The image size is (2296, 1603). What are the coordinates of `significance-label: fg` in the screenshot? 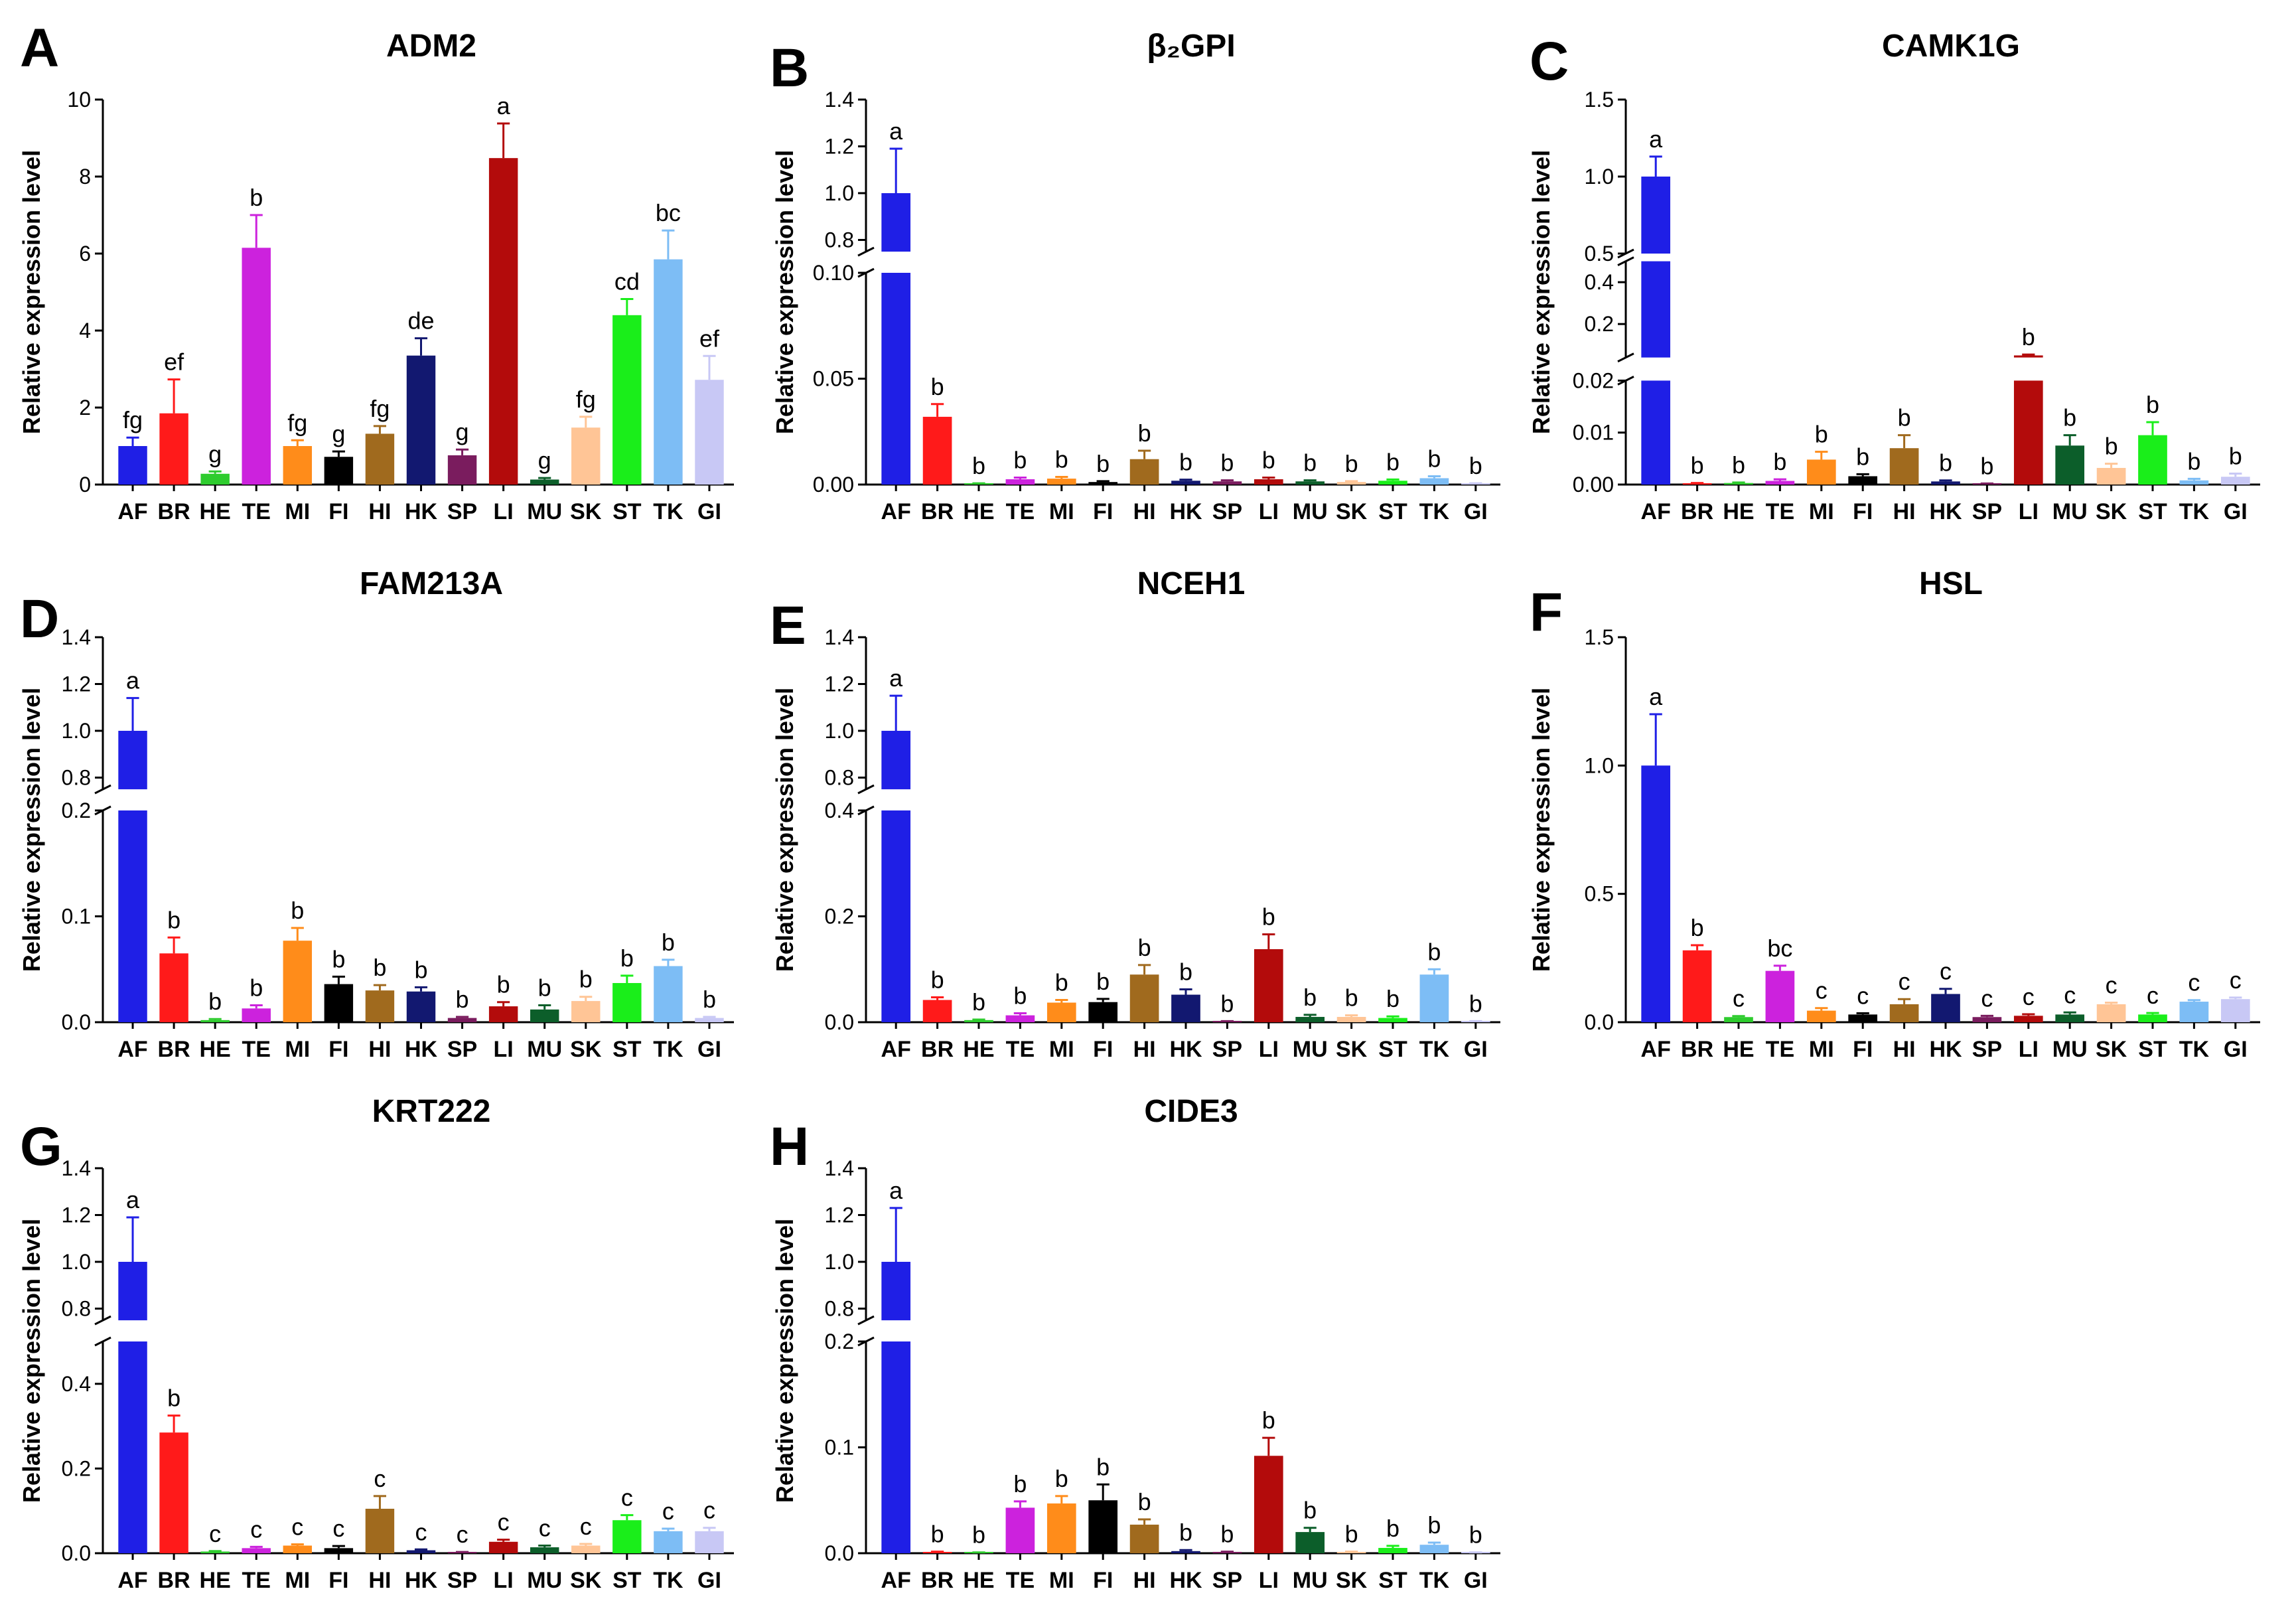 It's located at (297, 423).